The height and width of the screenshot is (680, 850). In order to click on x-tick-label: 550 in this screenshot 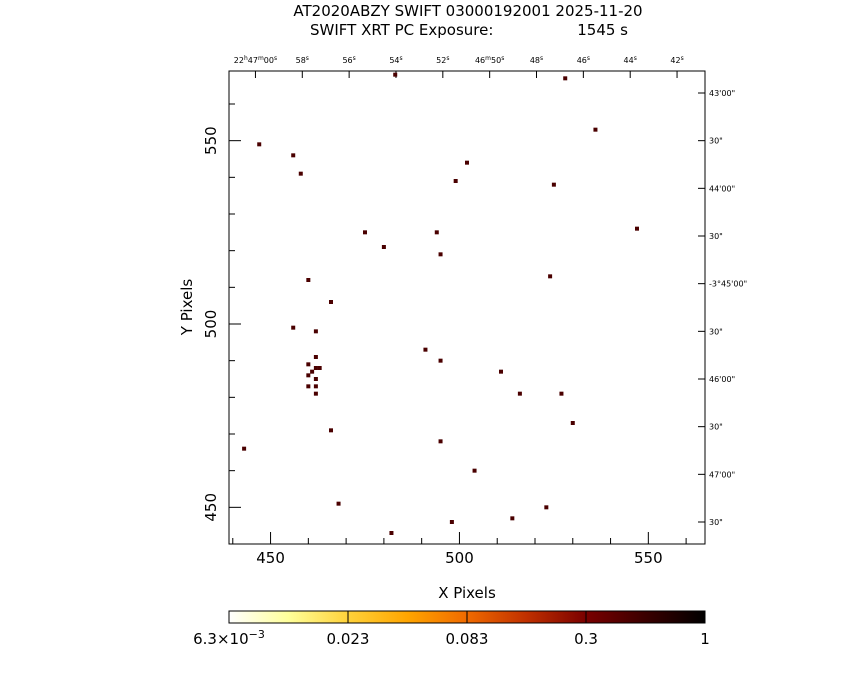, I will do `click(648, 558)`.